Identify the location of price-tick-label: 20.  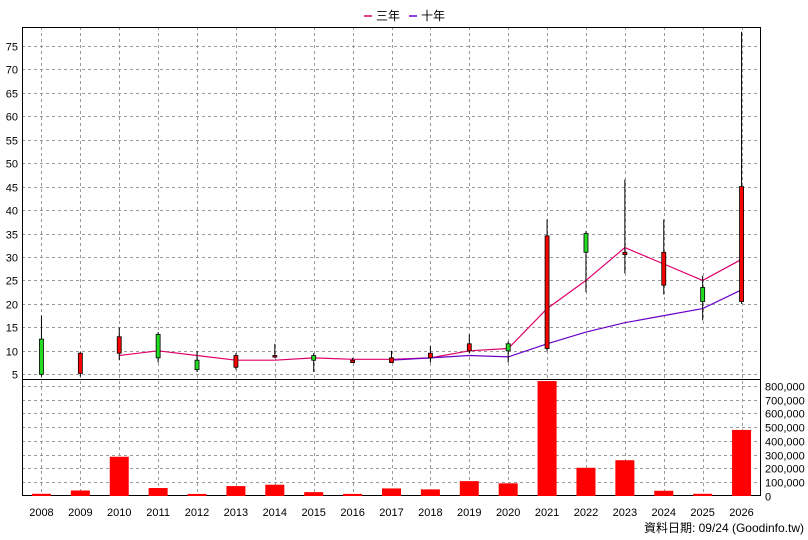
(12, 306).